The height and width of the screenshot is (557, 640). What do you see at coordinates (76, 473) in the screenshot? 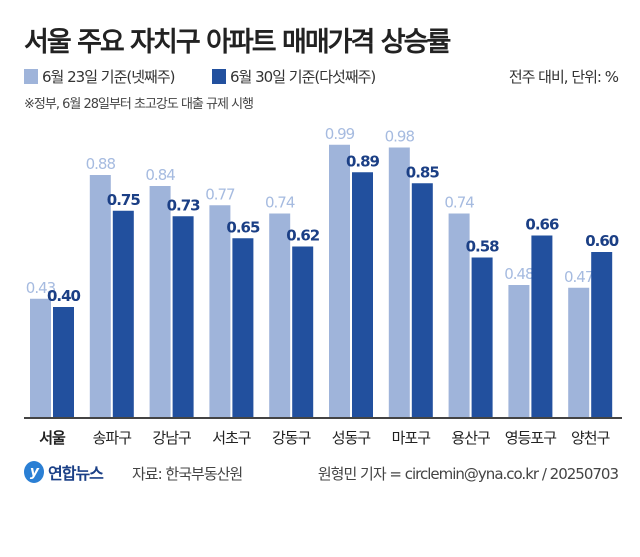
I see `logo-text: 연합뉴스` at bounding box center [76, 473].